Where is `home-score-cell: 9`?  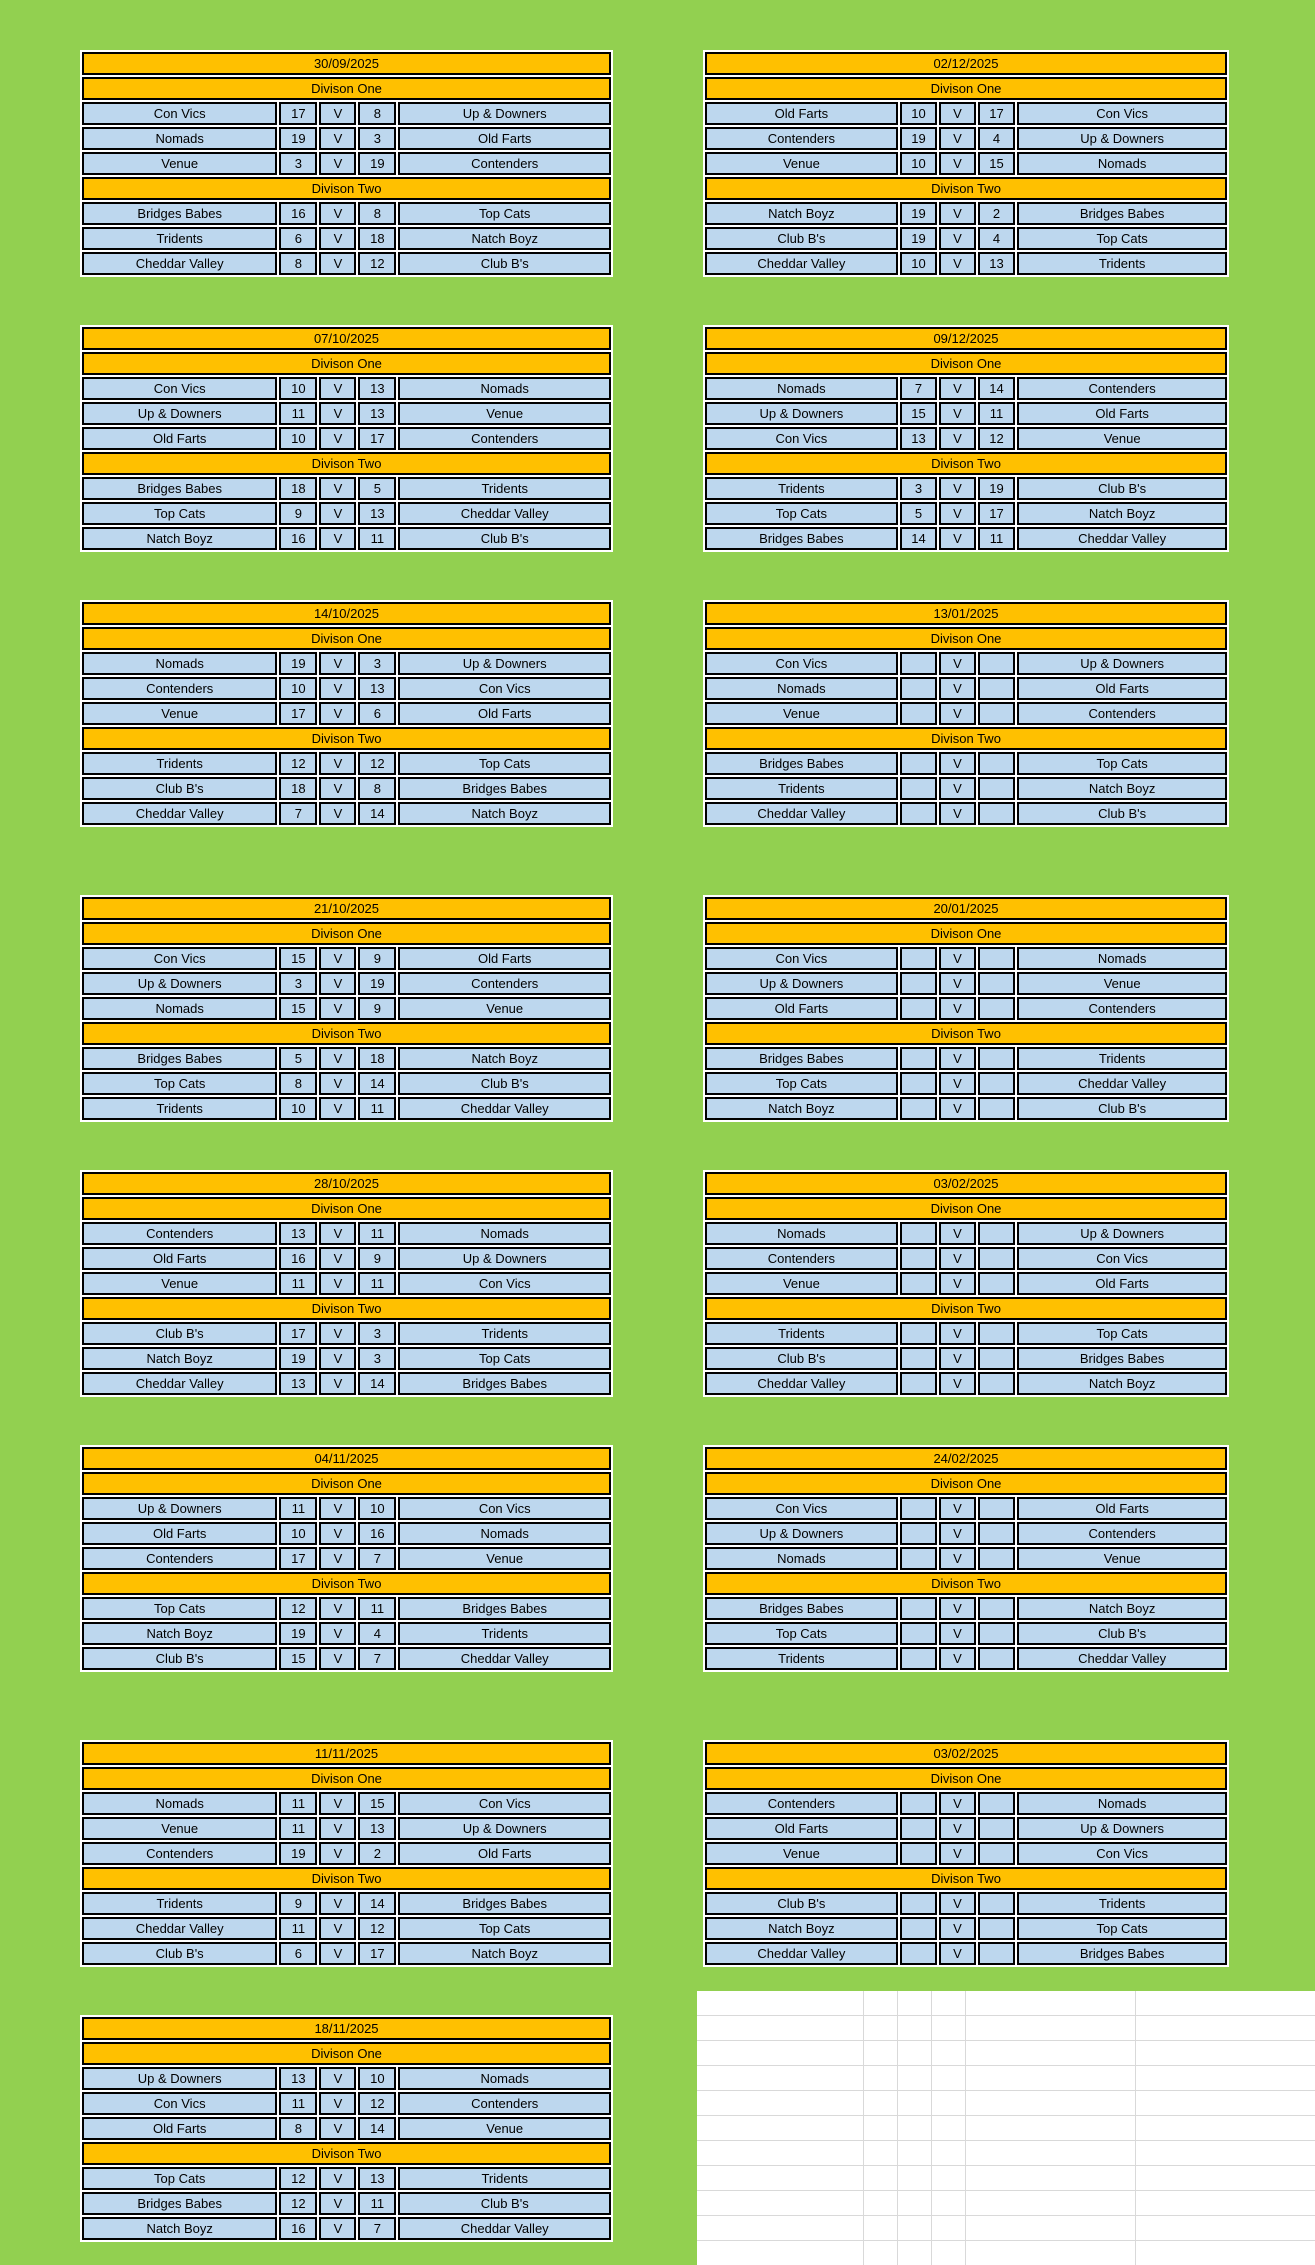 home-score-cell: 9 is located at coordinates (298, 1903).